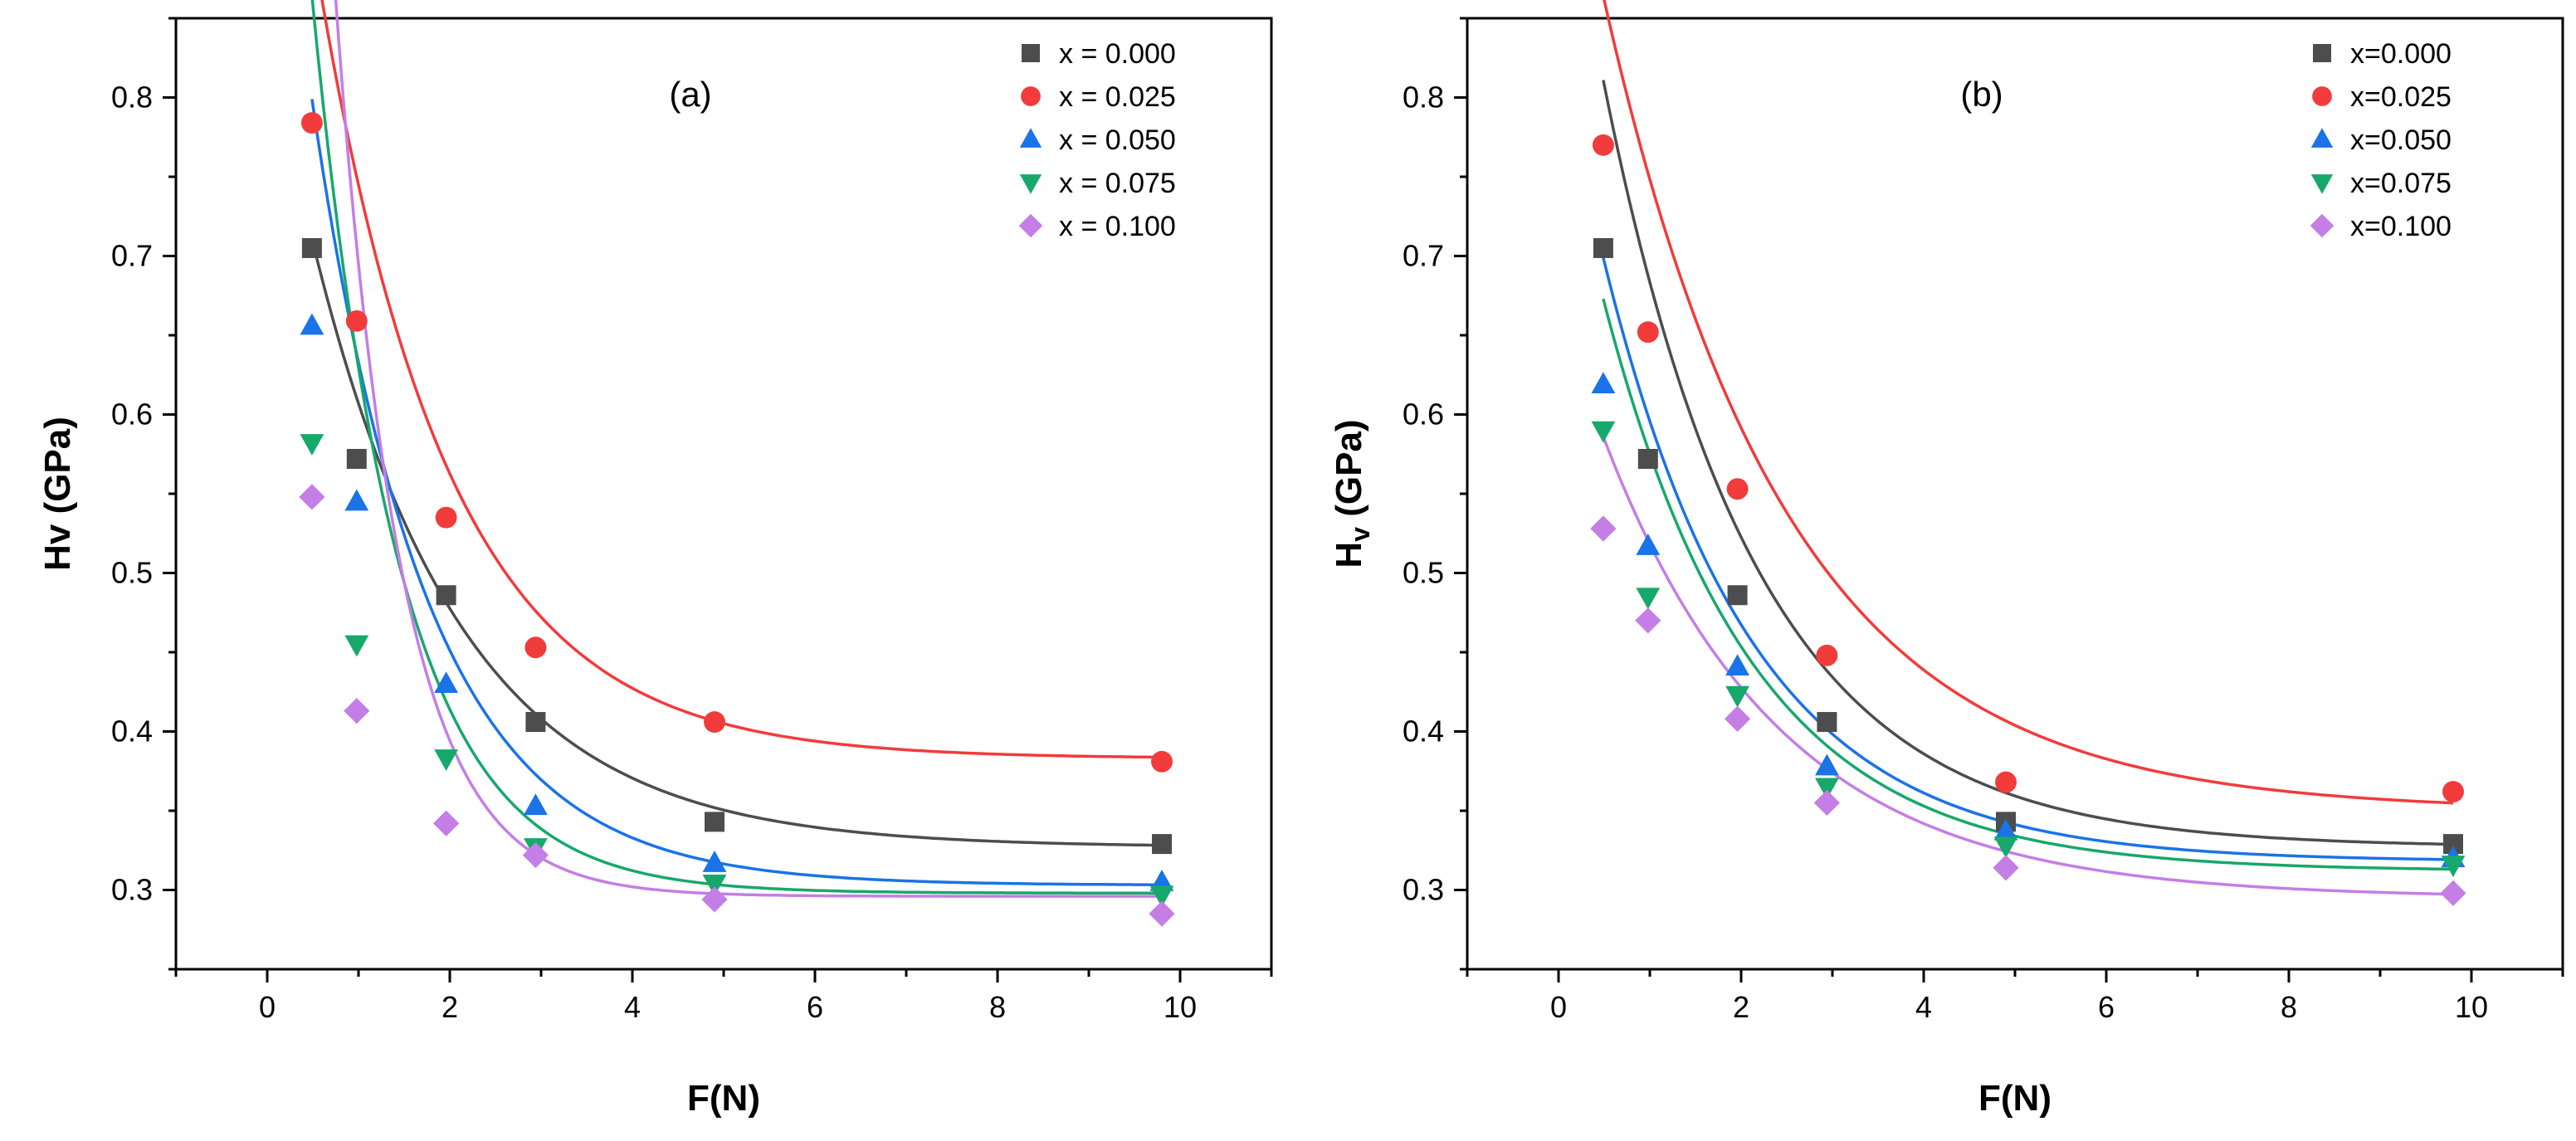  What do you see at coordinates (2401, 140) in the screenshot?
I see `legend-label: x=0.050` at bounding box center [2401, 140].